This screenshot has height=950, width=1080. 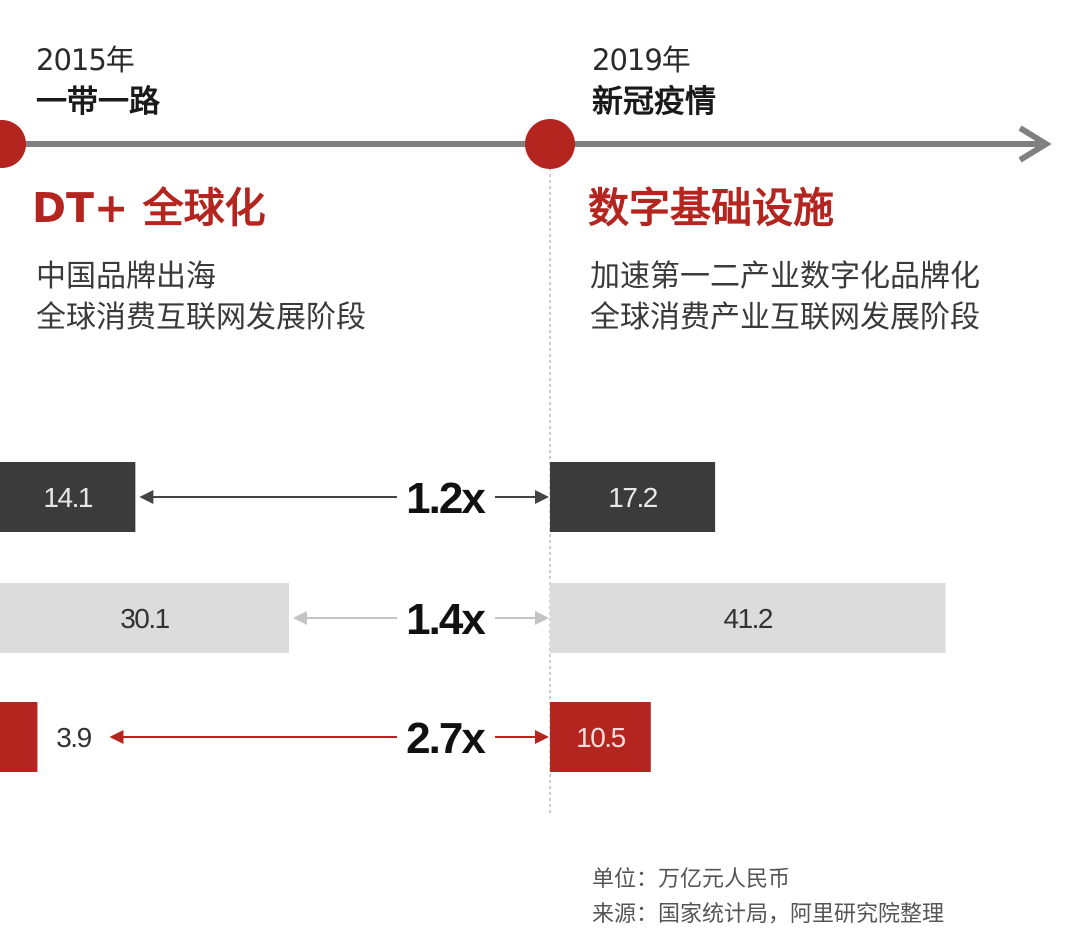 I want to click on value-label-2015-series-1: 14.1, so click(x=67, y=497).